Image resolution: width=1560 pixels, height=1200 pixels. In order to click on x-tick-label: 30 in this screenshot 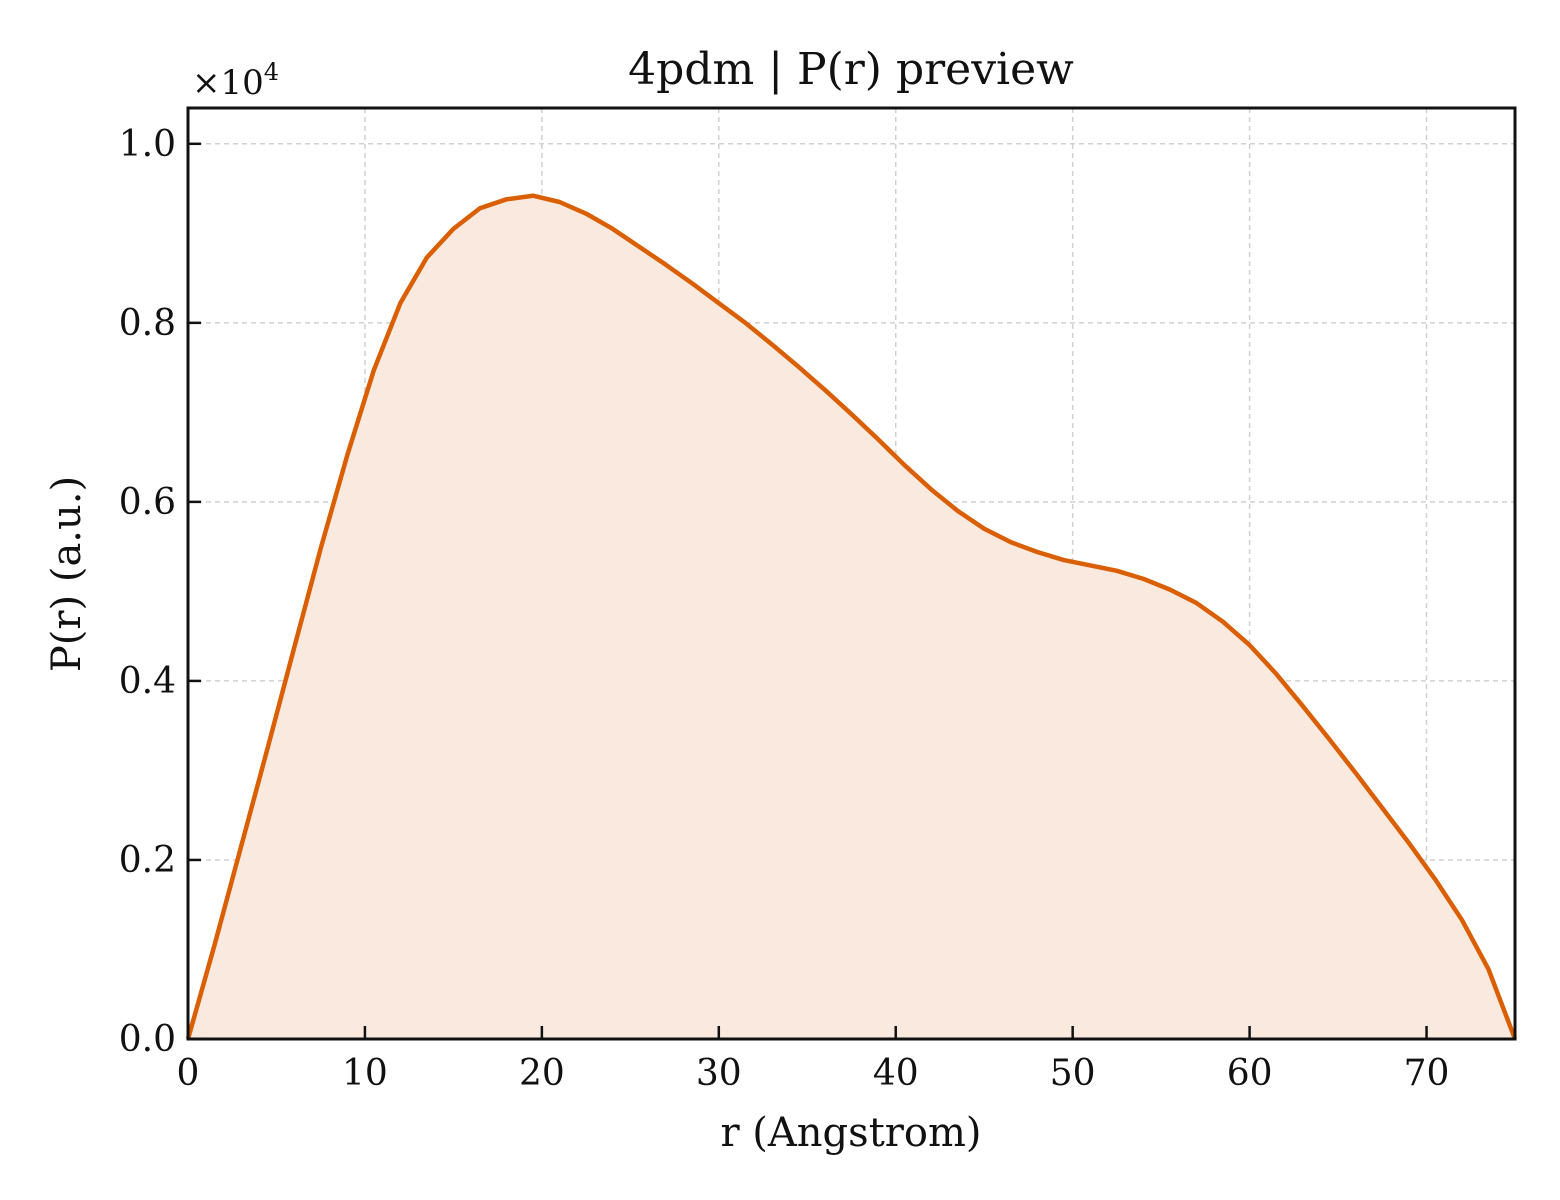, I will do `click(719, 1073)`.